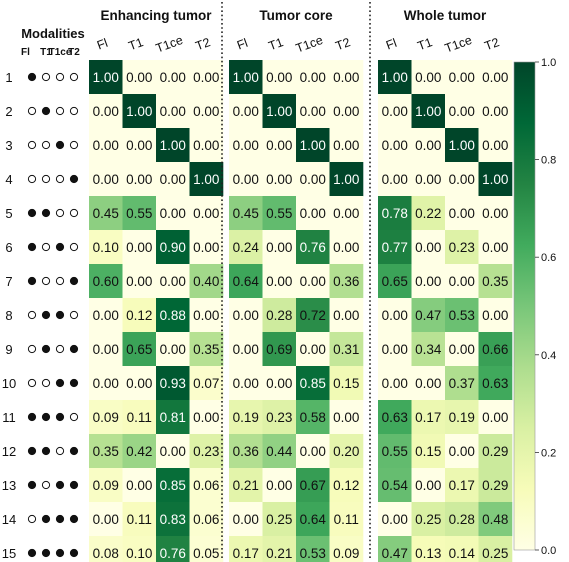 The width and height of the screenshot is (569, 562). Describe the element at coordinates (106, 553) in the screenshot. I see `cell-value: 0.08` at that location.